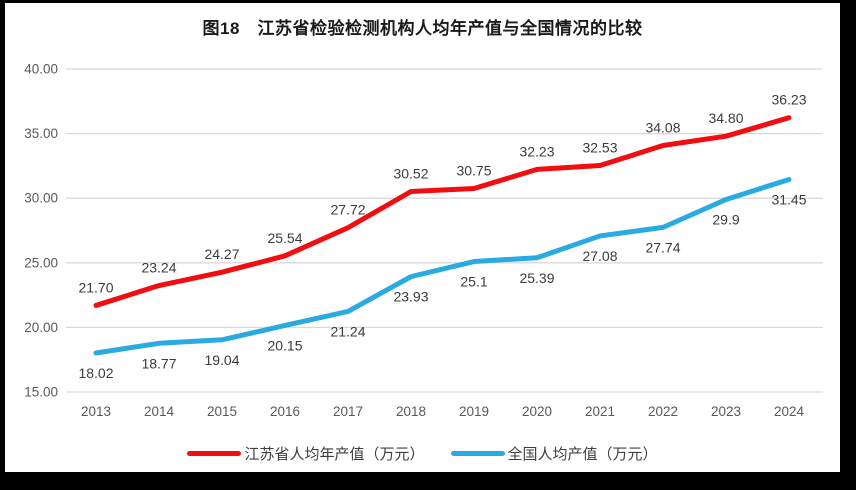  What do you see at coordinates (599, 148) in the screenshot?
I see `data-label: 32.53` at bounding box center [599, 148].